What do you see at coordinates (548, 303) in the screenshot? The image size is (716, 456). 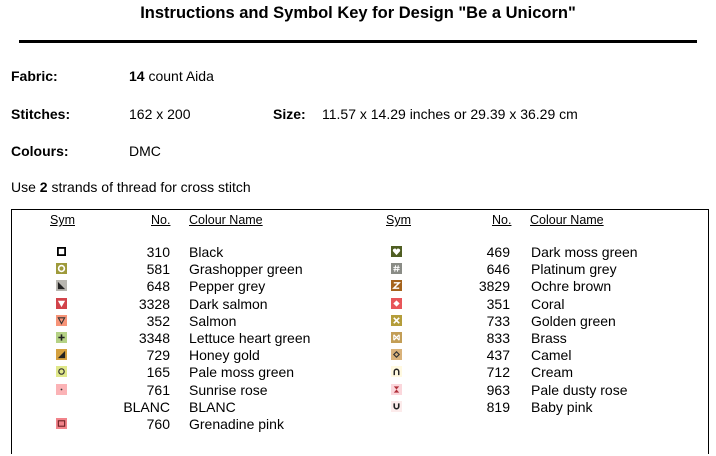 I see `colour-name: Coral` at bounding box center [548, 303].